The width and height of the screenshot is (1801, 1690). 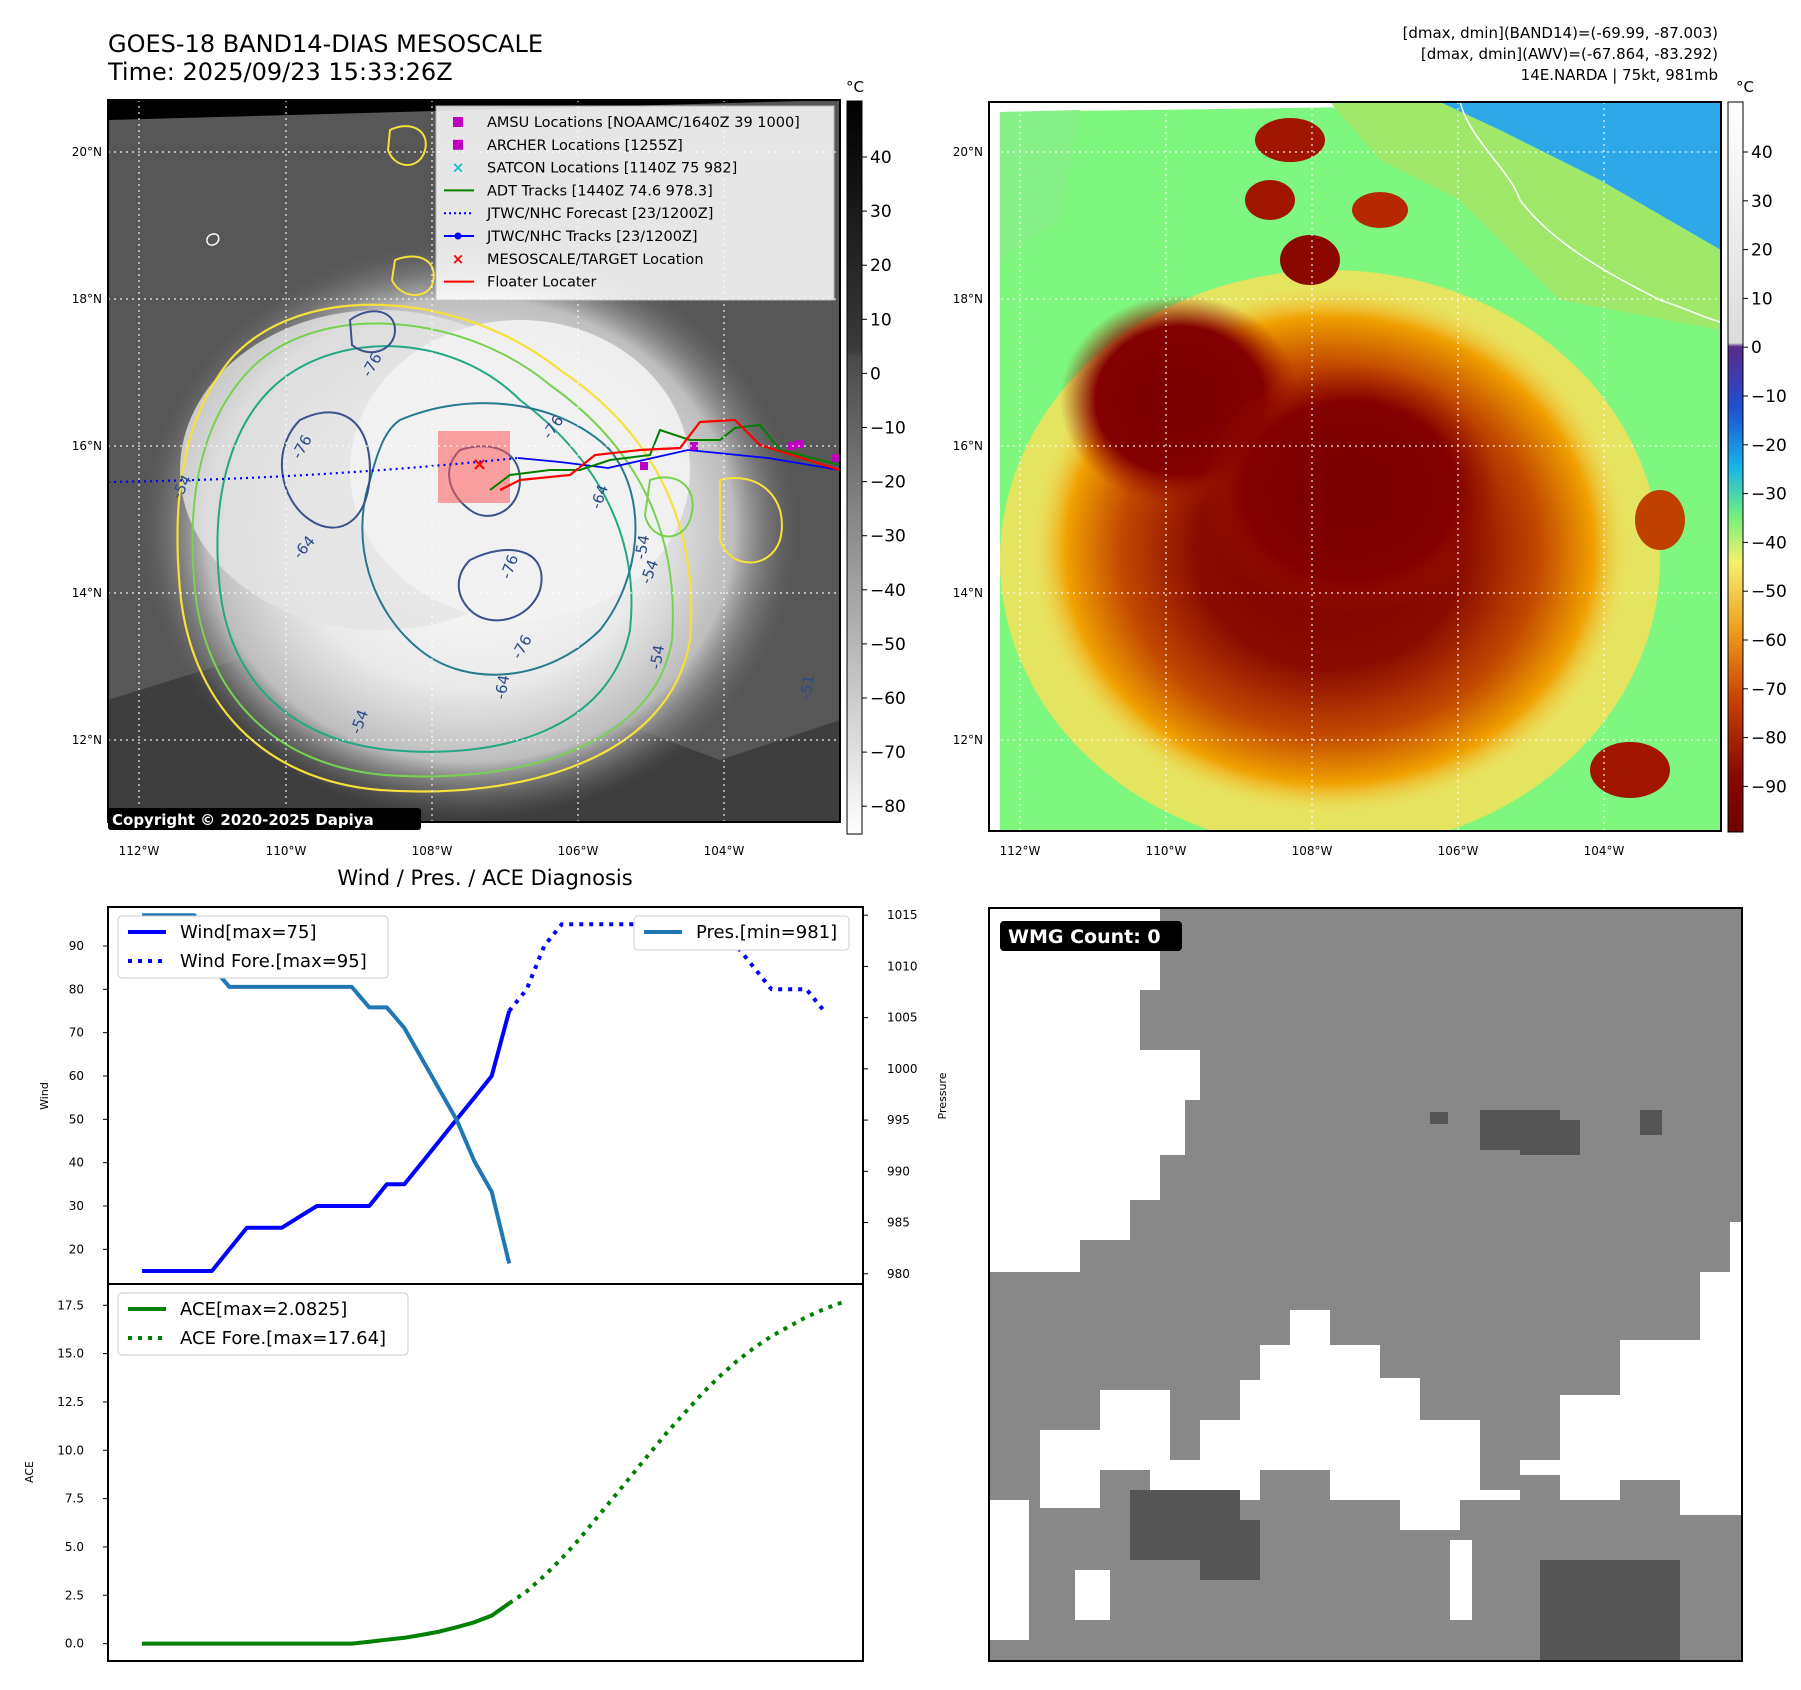 I want to click on map-legend-label: SATCON Locations [1140Z 75 982], so click(x=612, y=169).